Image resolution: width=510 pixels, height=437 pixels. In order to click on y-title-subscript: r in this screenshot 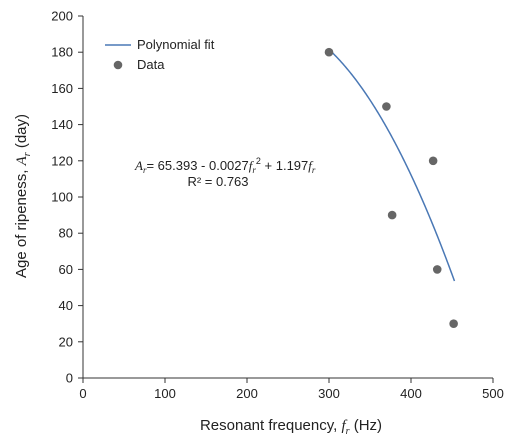, I will do `click(27, 154)`.